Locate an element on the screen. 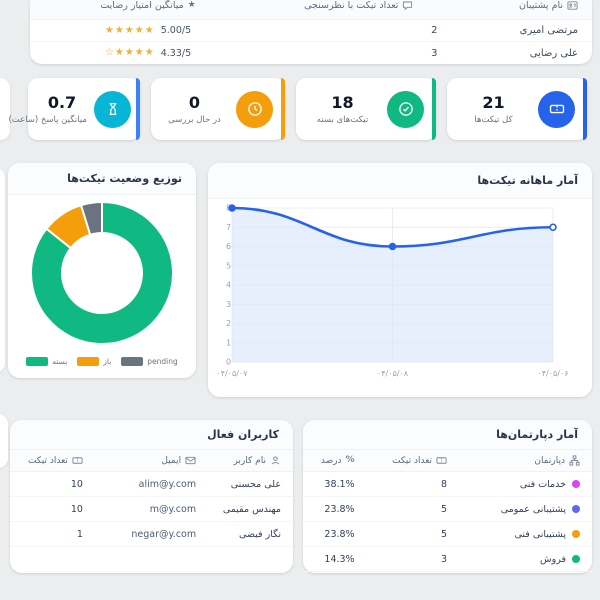 Image resolution: width=600 pixels, height=600 pixels. users-table-header-row: نام کاربر ایمیل تعداد تیکت is located at coordinates (151, 461).